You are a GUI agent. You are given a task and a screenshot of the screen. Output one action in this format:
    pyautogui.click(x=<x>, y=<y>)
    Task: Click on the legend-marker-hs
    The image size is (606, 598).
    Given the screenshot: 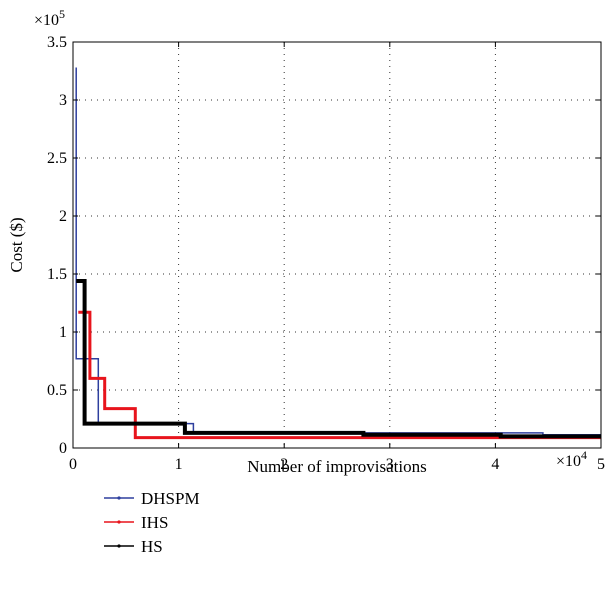 What is the action you would take?
    pyautogui.click(x=119, y=546)
    